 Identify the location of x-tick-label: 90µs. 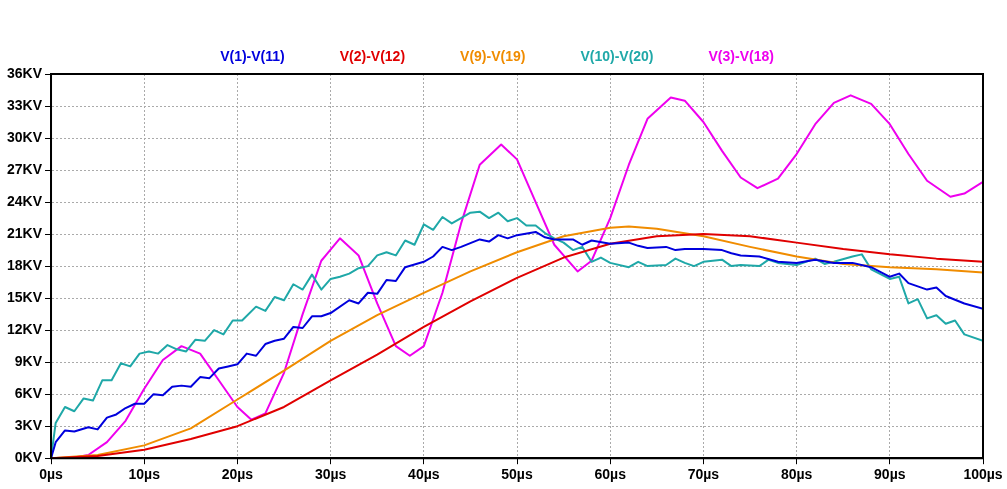
(890, 474).